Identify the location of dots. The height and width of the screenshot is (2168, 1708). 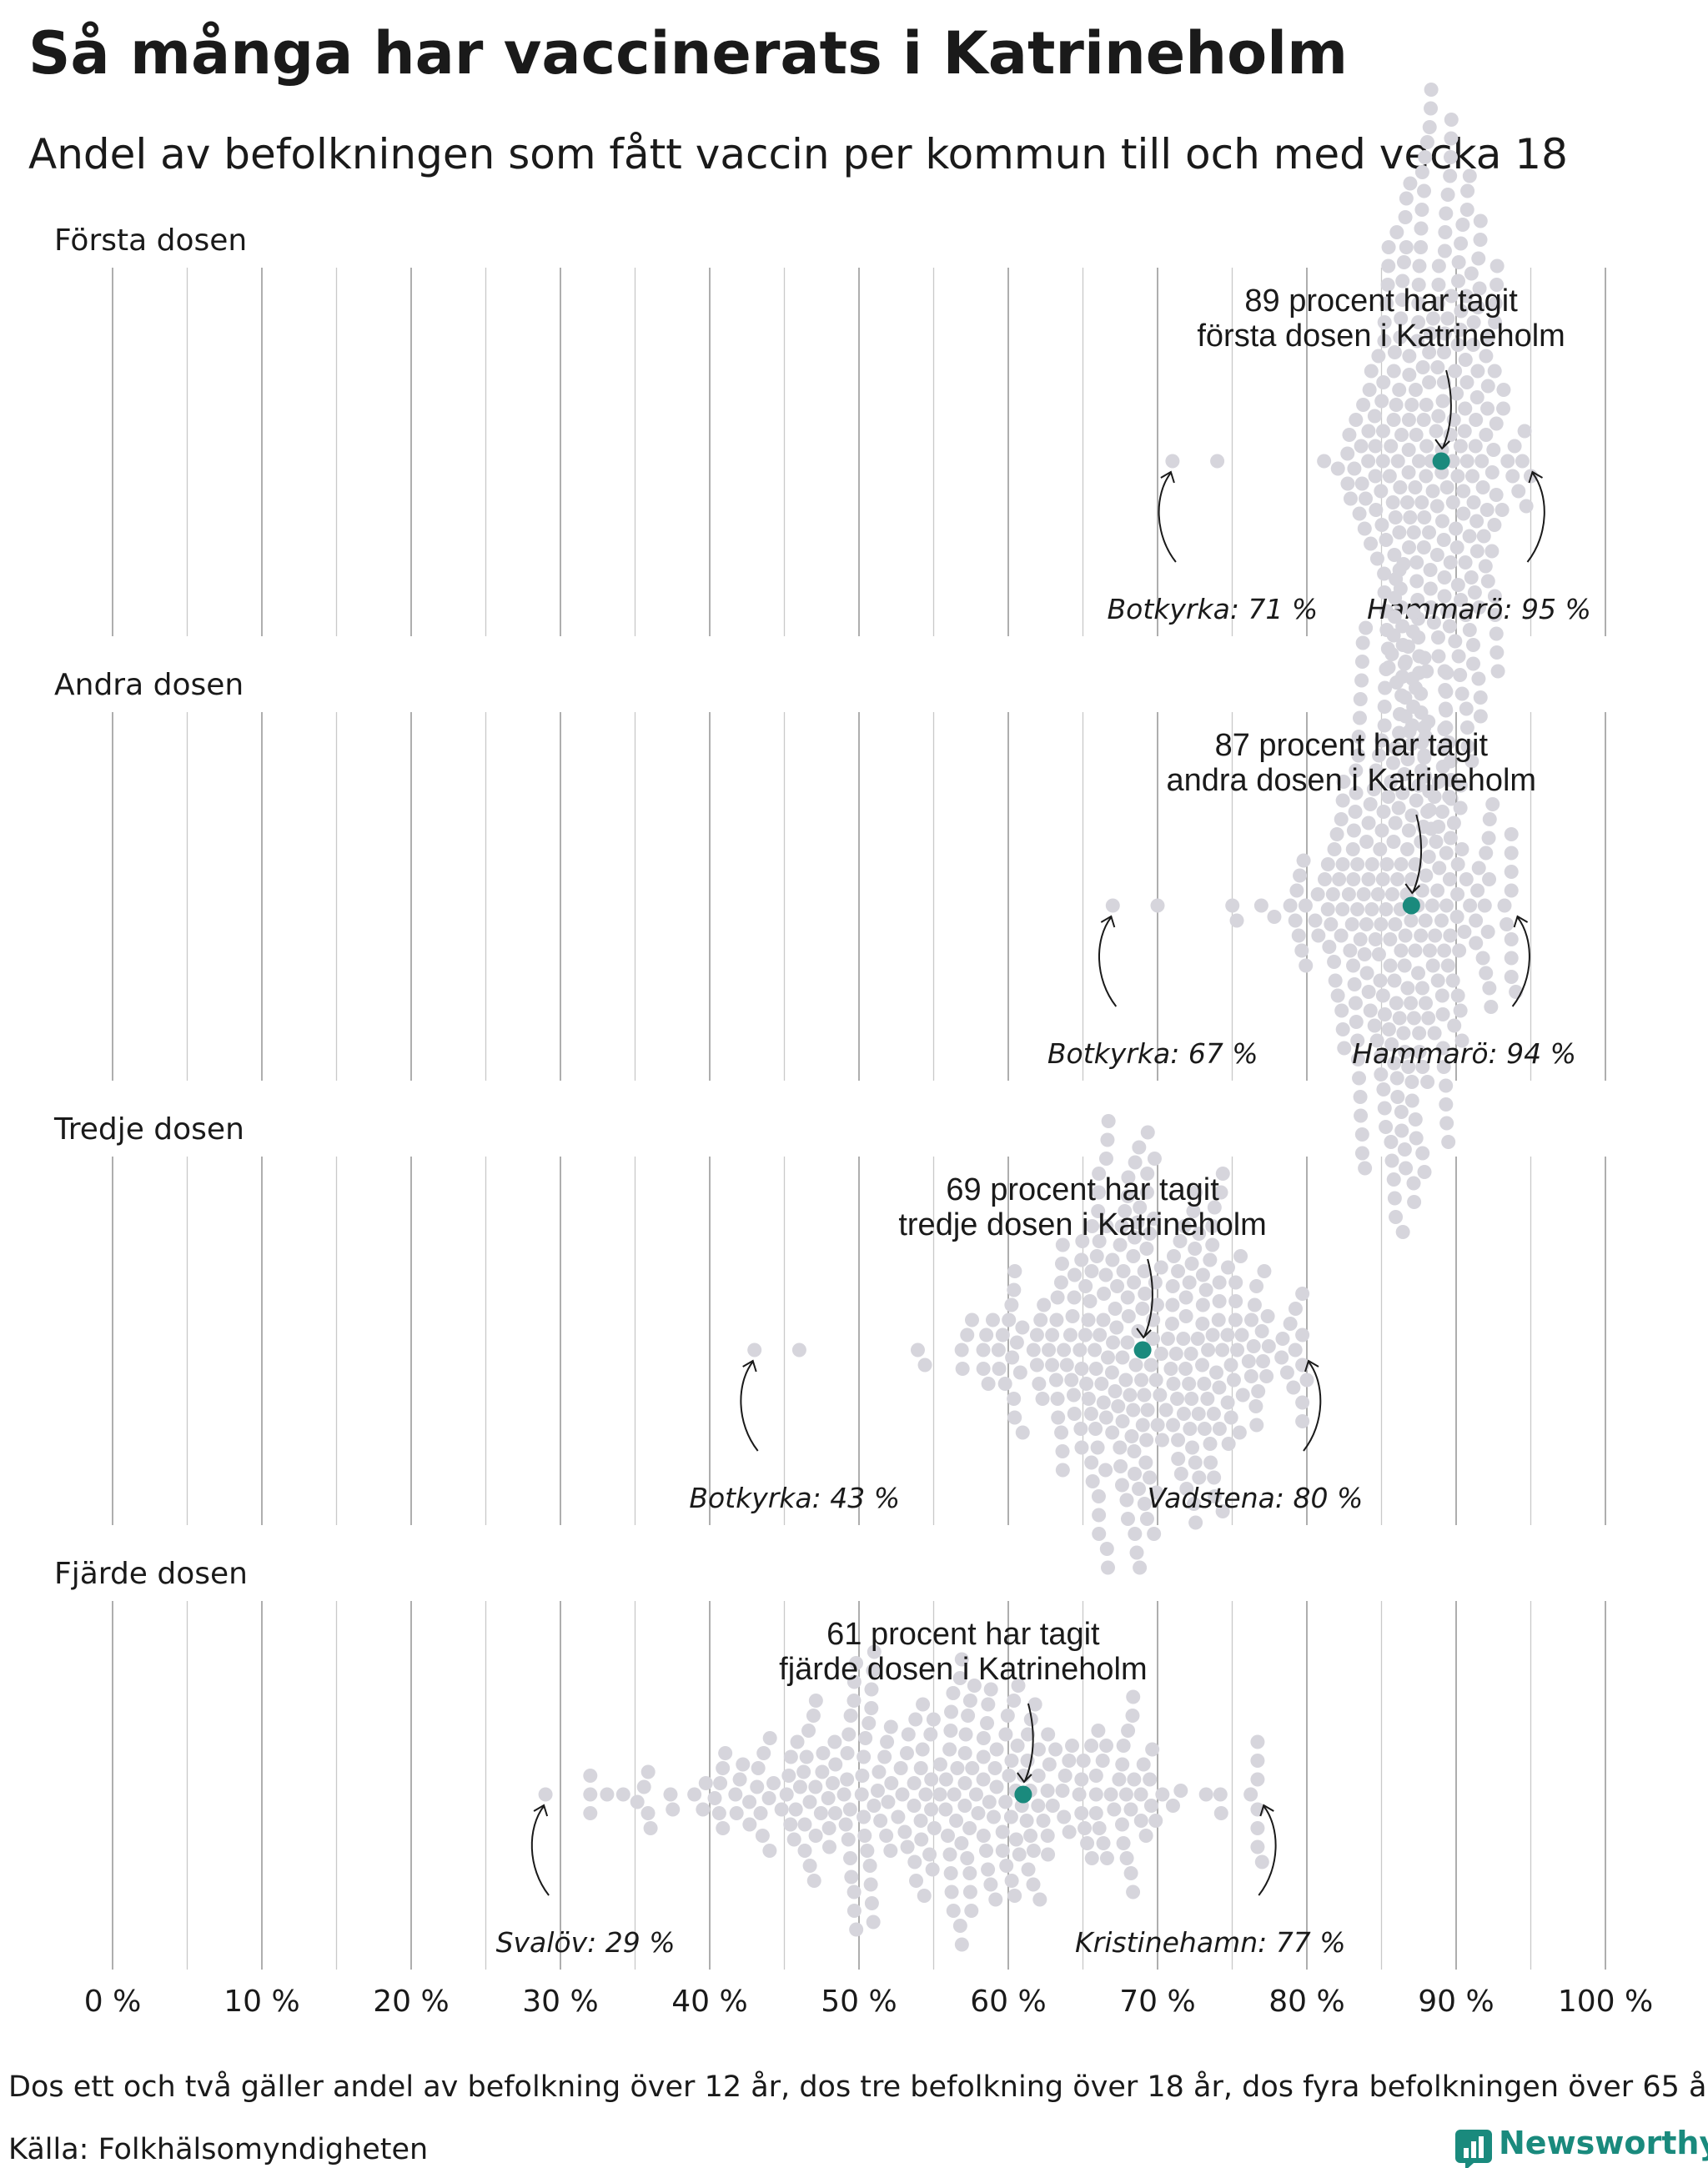
(1314, 898).